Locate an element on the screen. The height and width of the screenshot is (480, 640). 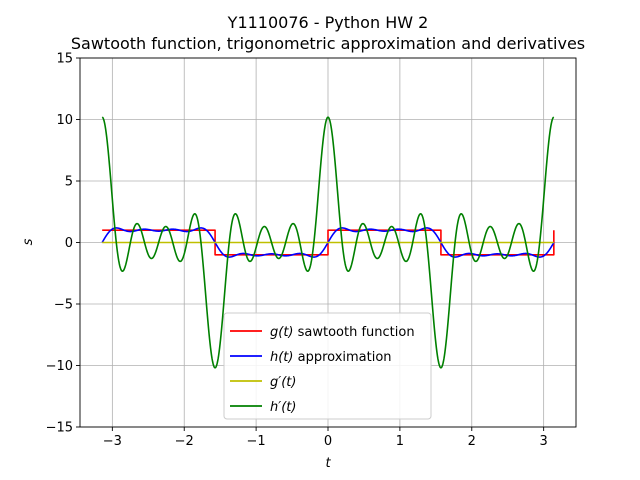
y-tick-label: 10 is located at coordinates (64, 120).